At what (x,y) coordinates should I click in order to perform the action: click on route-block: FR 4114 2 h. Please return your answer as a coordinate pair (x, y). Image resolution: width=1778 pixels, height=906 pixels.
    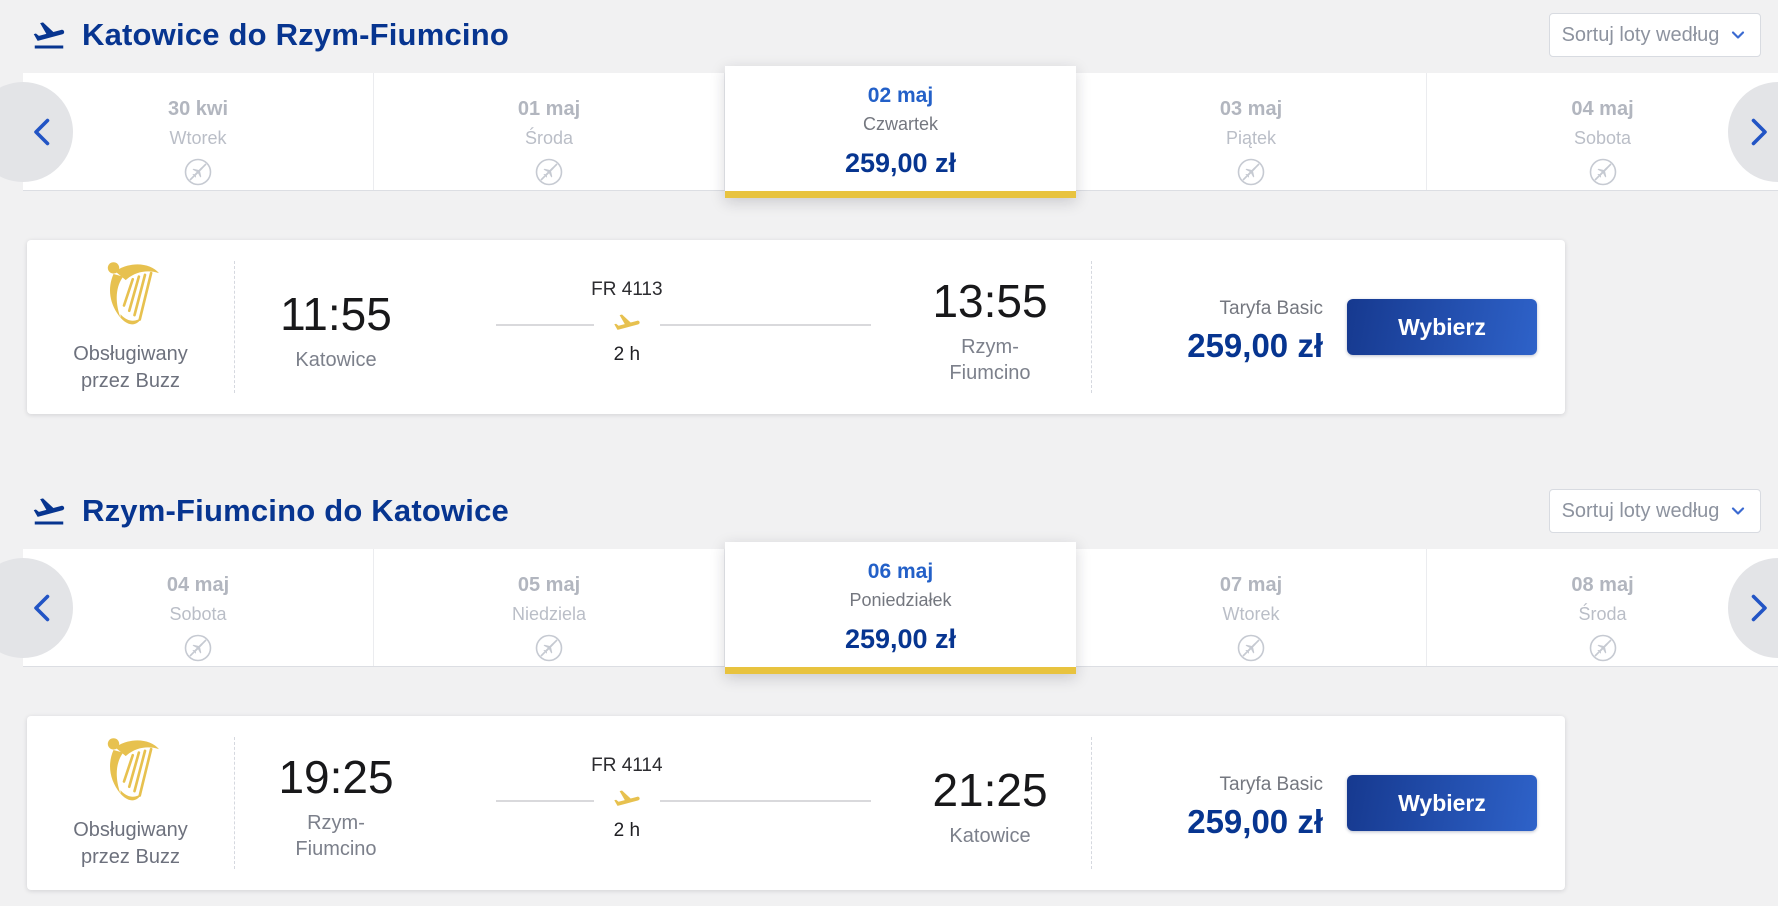
    Looking at the image, I should click on (663, 803).